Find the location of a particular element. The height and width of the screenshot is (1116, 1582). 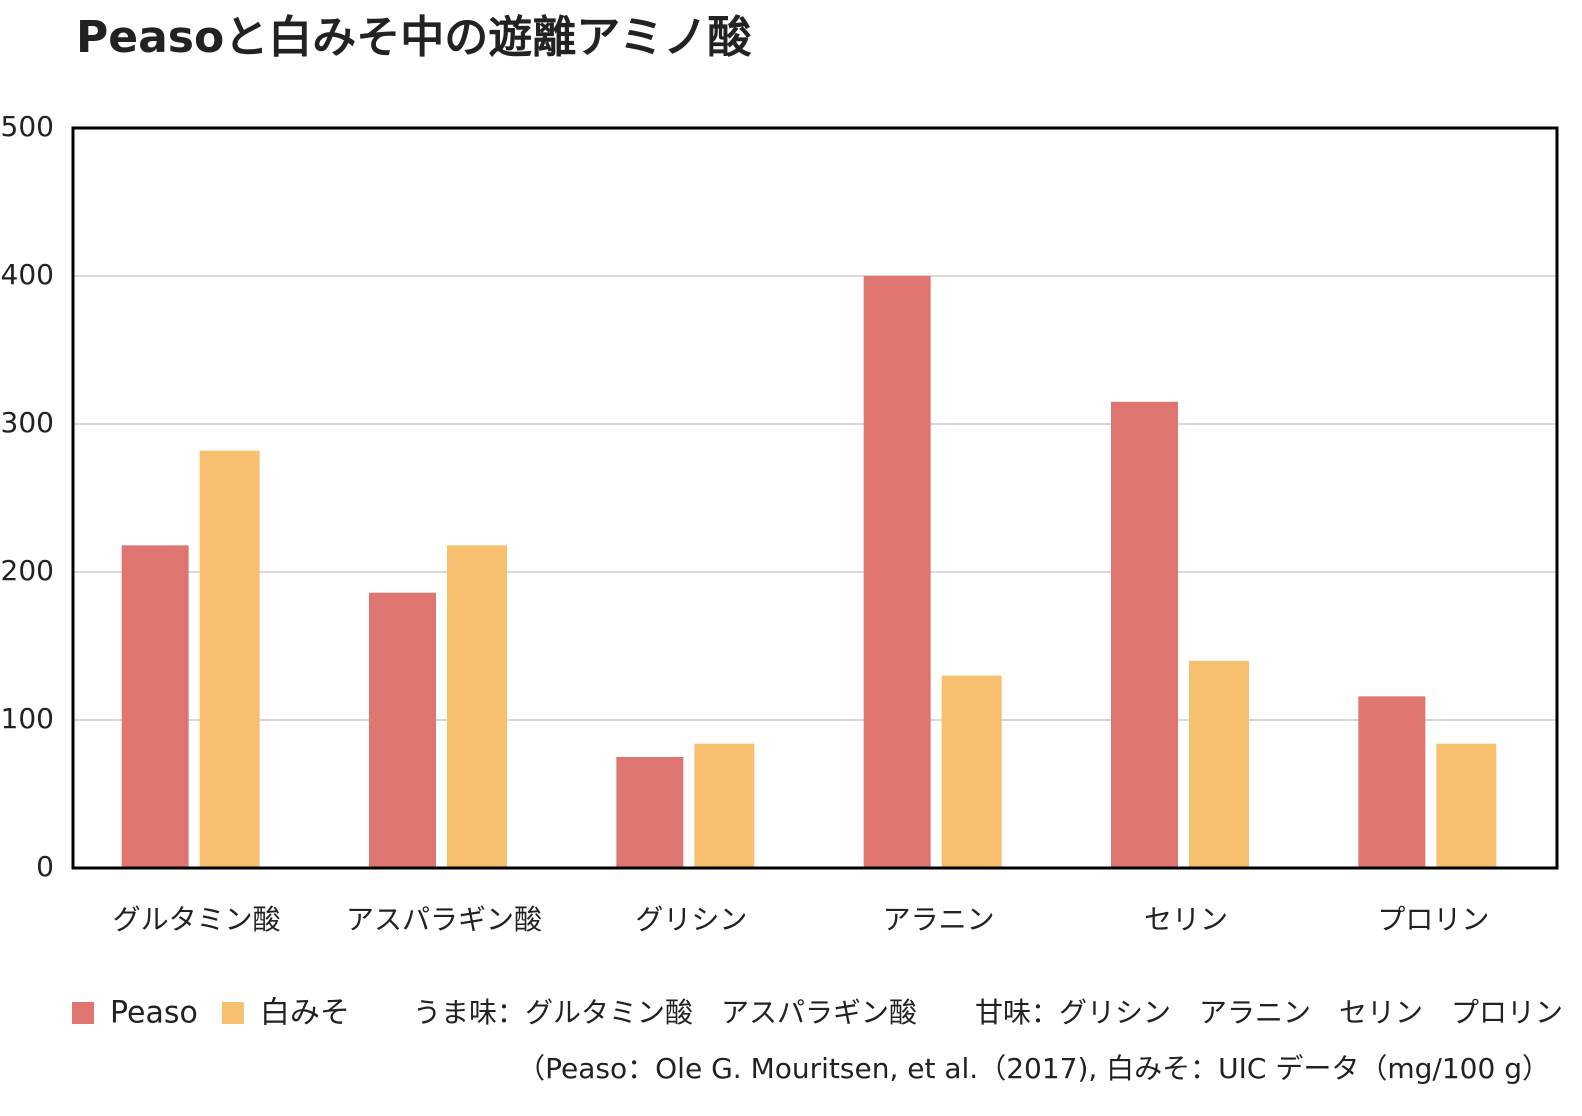

y-tick-label: 0 is located at coordinates (45, 866).